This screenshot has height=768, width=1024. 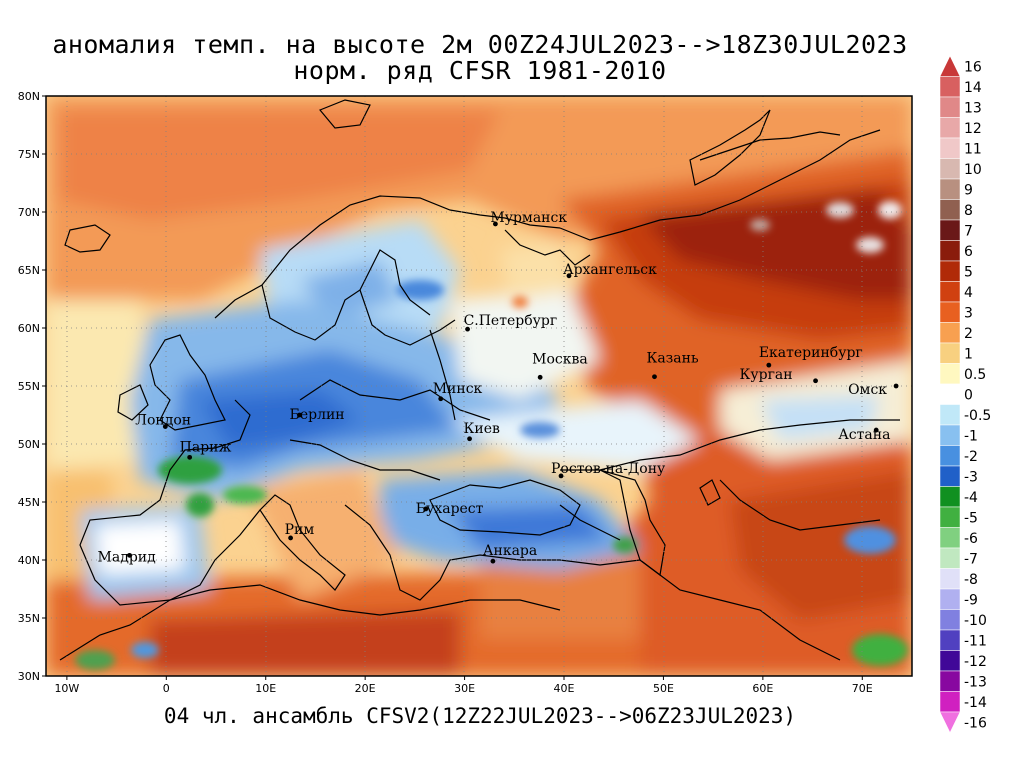 What do you see at coordinates (317, 415) in the screenshot?
I see `city-label: Берлин` at bounding box center [317, 415].